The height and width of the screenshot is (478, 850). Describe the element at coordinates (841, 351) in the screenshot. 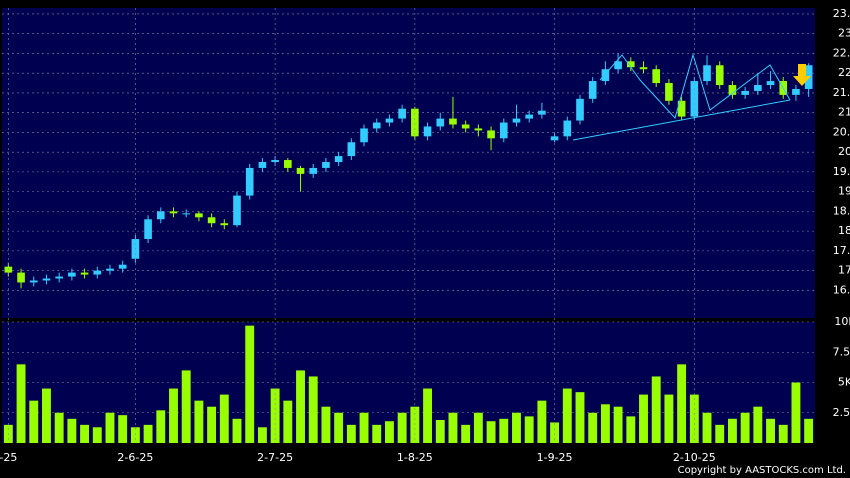

I see `y-tick-label: 7.5K` at that location.